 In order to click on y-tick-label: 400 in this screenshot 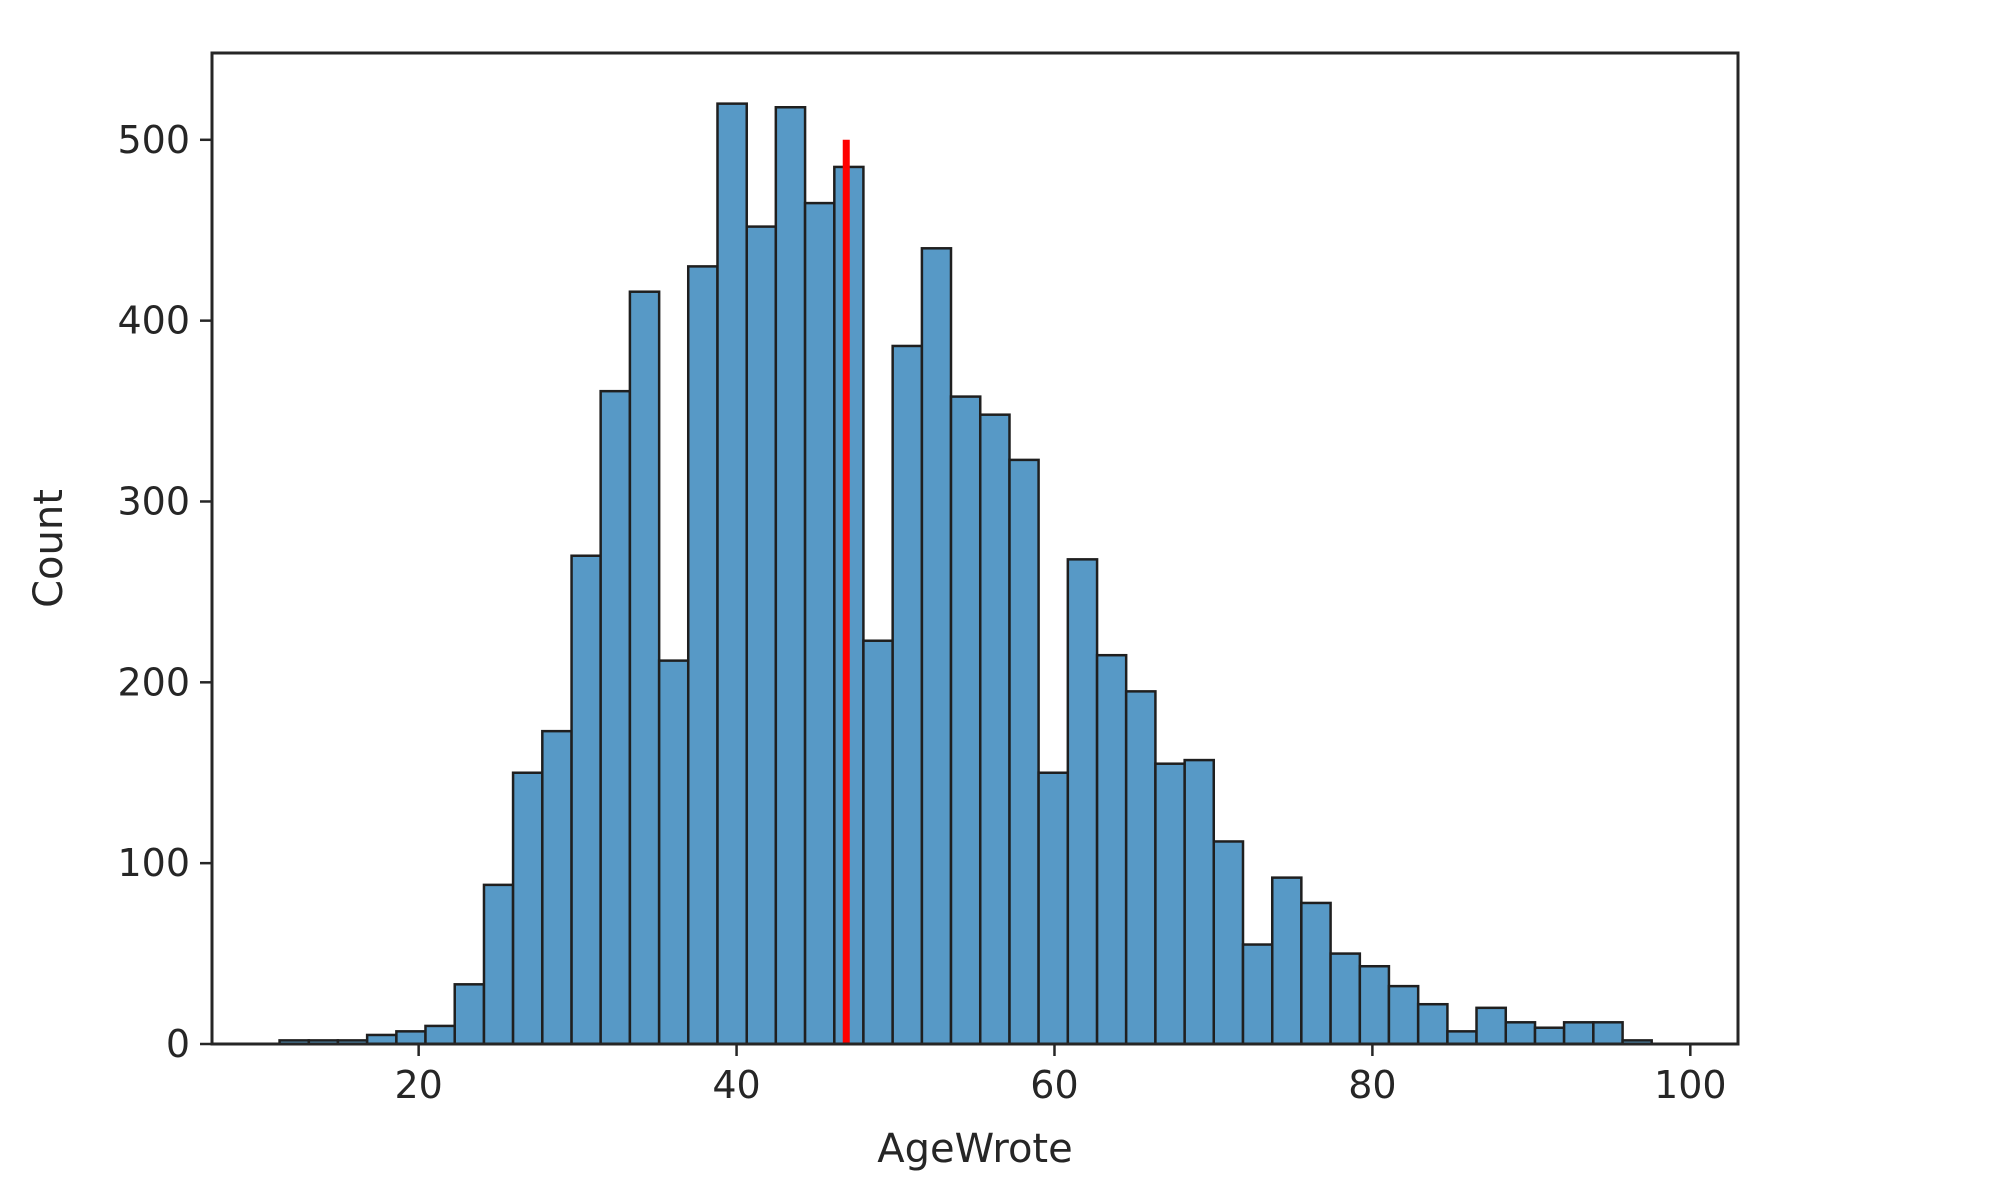, I will do `click(153, 321)`.